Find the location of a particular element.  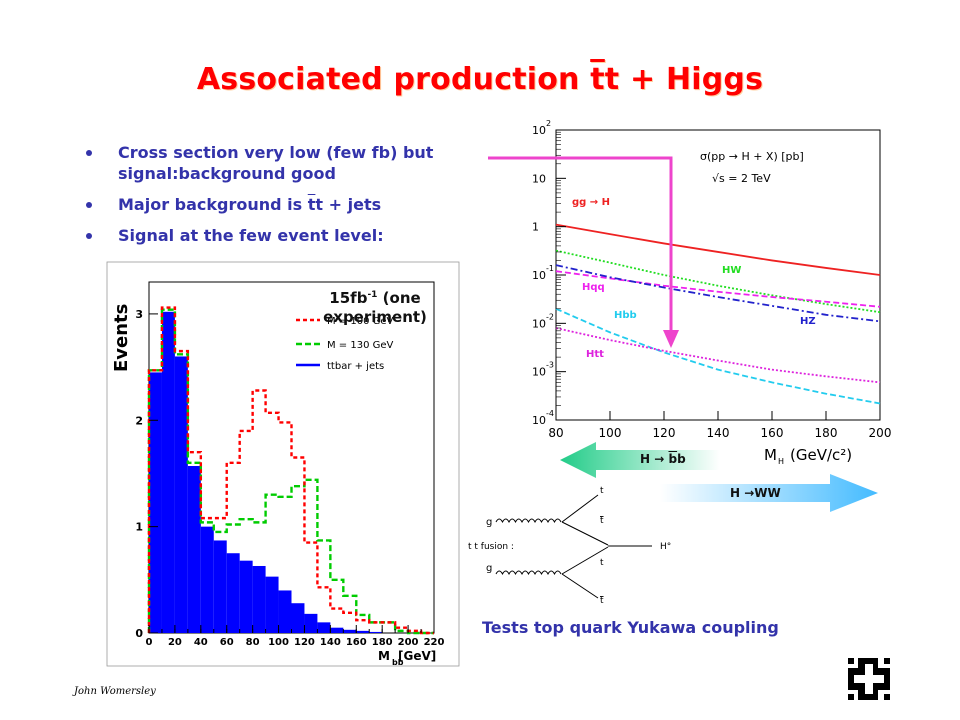

log-x-axis-label-sub: H is located at coordinates (781, 461).